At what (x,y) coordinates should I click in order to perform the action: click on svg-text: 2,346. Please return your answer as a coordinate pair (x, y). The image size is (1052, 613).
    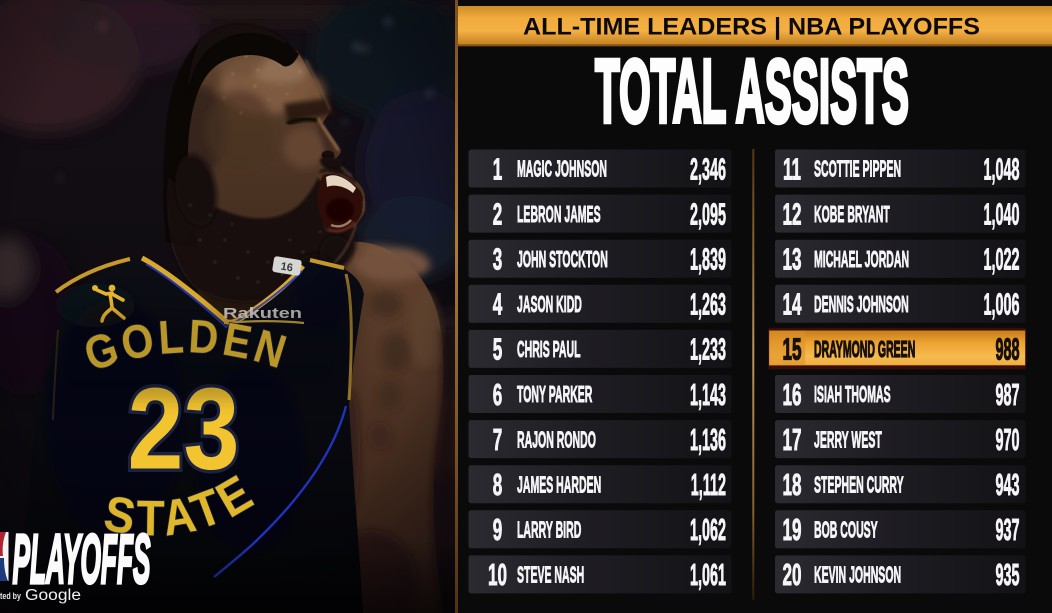
    Looking at the image, I should click on (708, 169).